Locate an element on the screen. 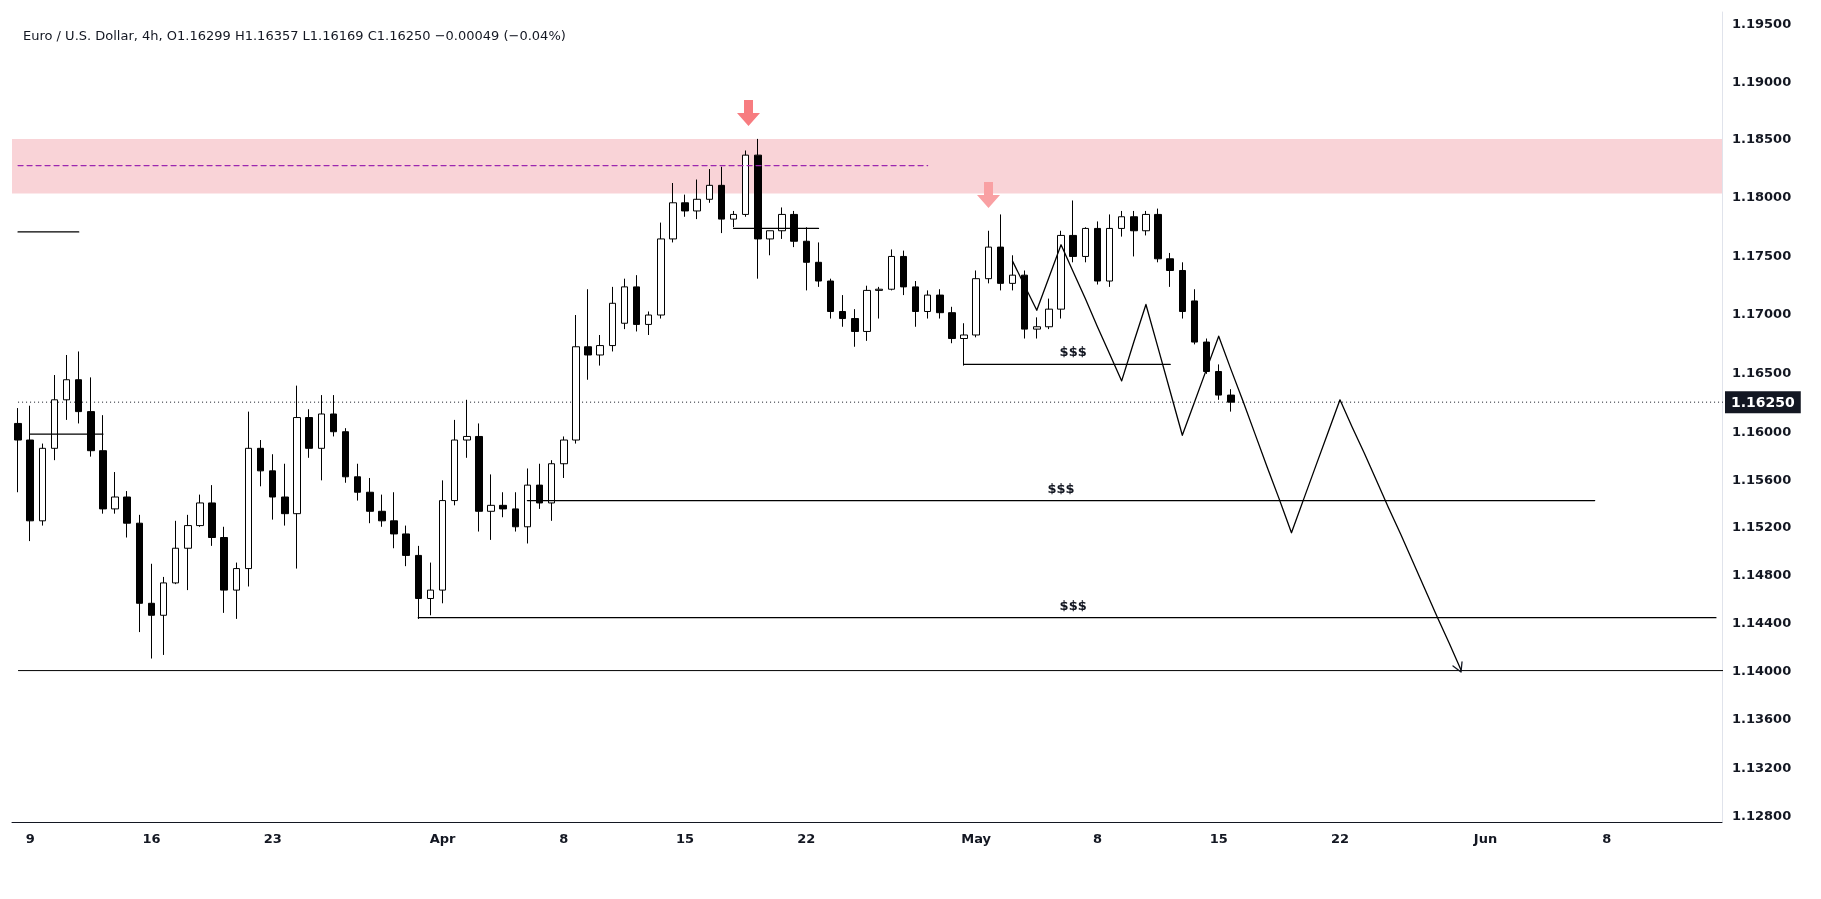 The width and height of the screenshot is (1821, 899). x-tick-label: Apr is located at coordinates (443, 838).